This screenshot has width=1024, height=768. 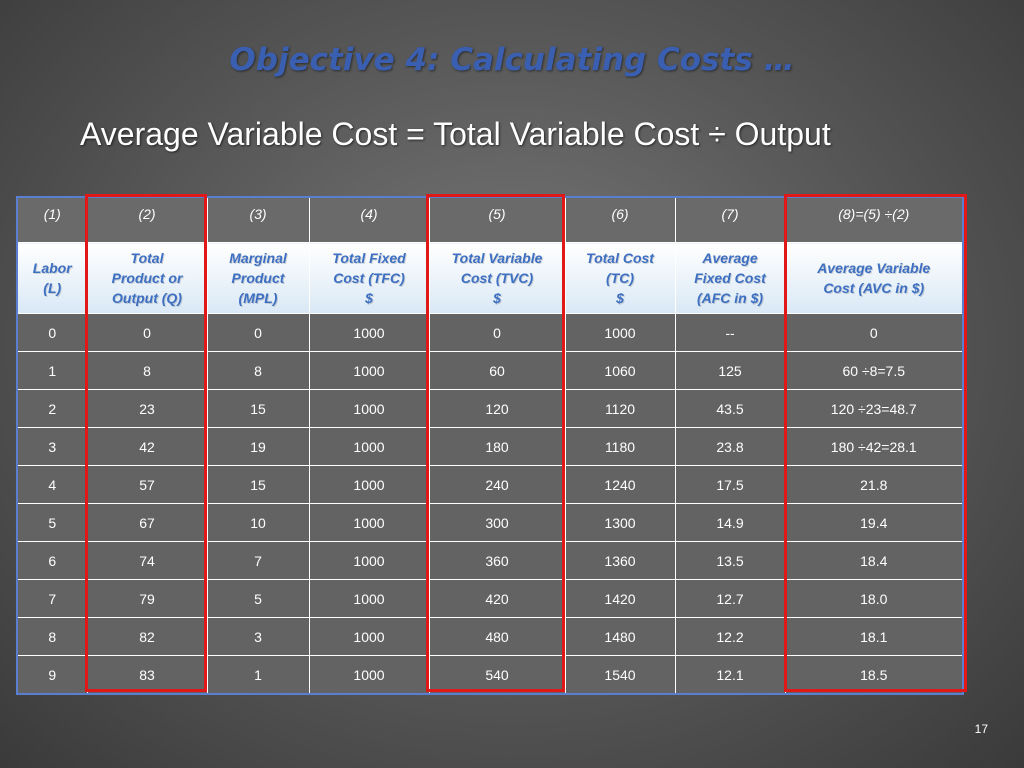 I want to click on table-cell: 9, so click(x=52, y=675).